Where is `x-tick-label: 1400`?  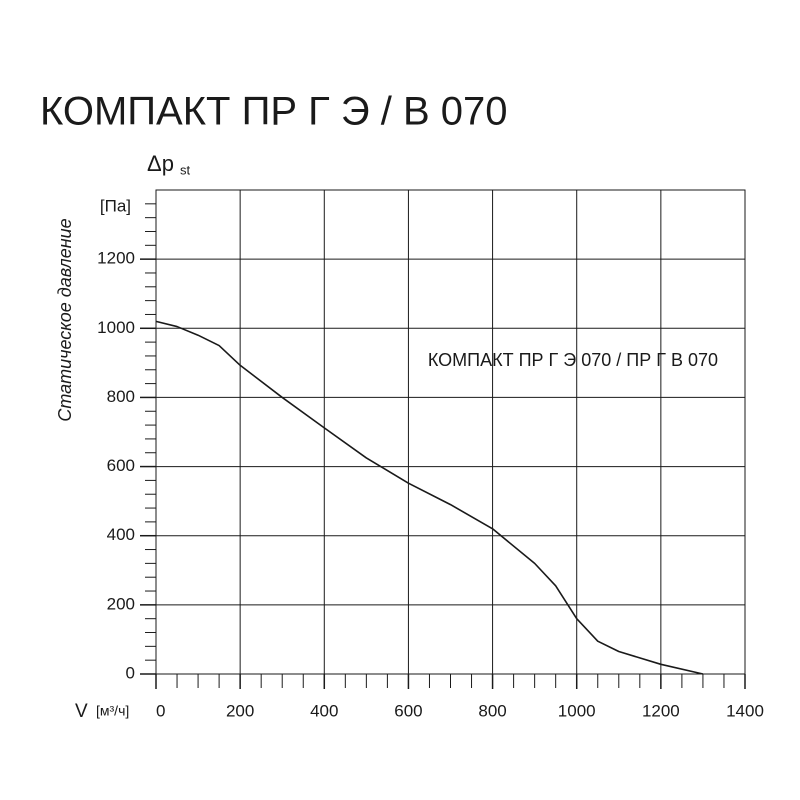
x-tick-label: 1400 is located at coordinates (745, 710).